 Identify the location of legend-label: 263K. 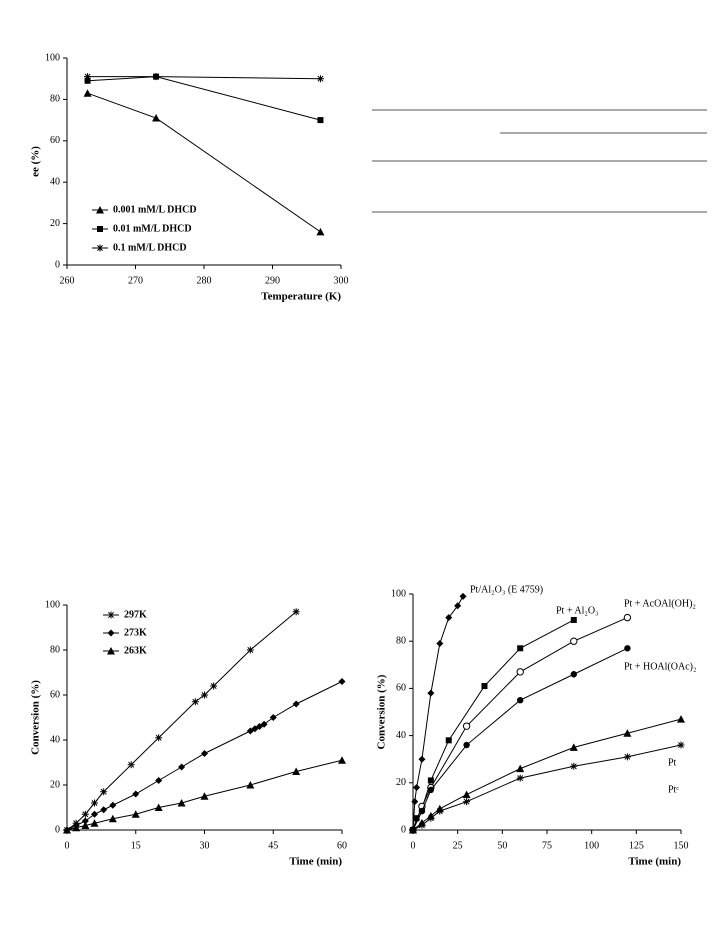
(135, 650).